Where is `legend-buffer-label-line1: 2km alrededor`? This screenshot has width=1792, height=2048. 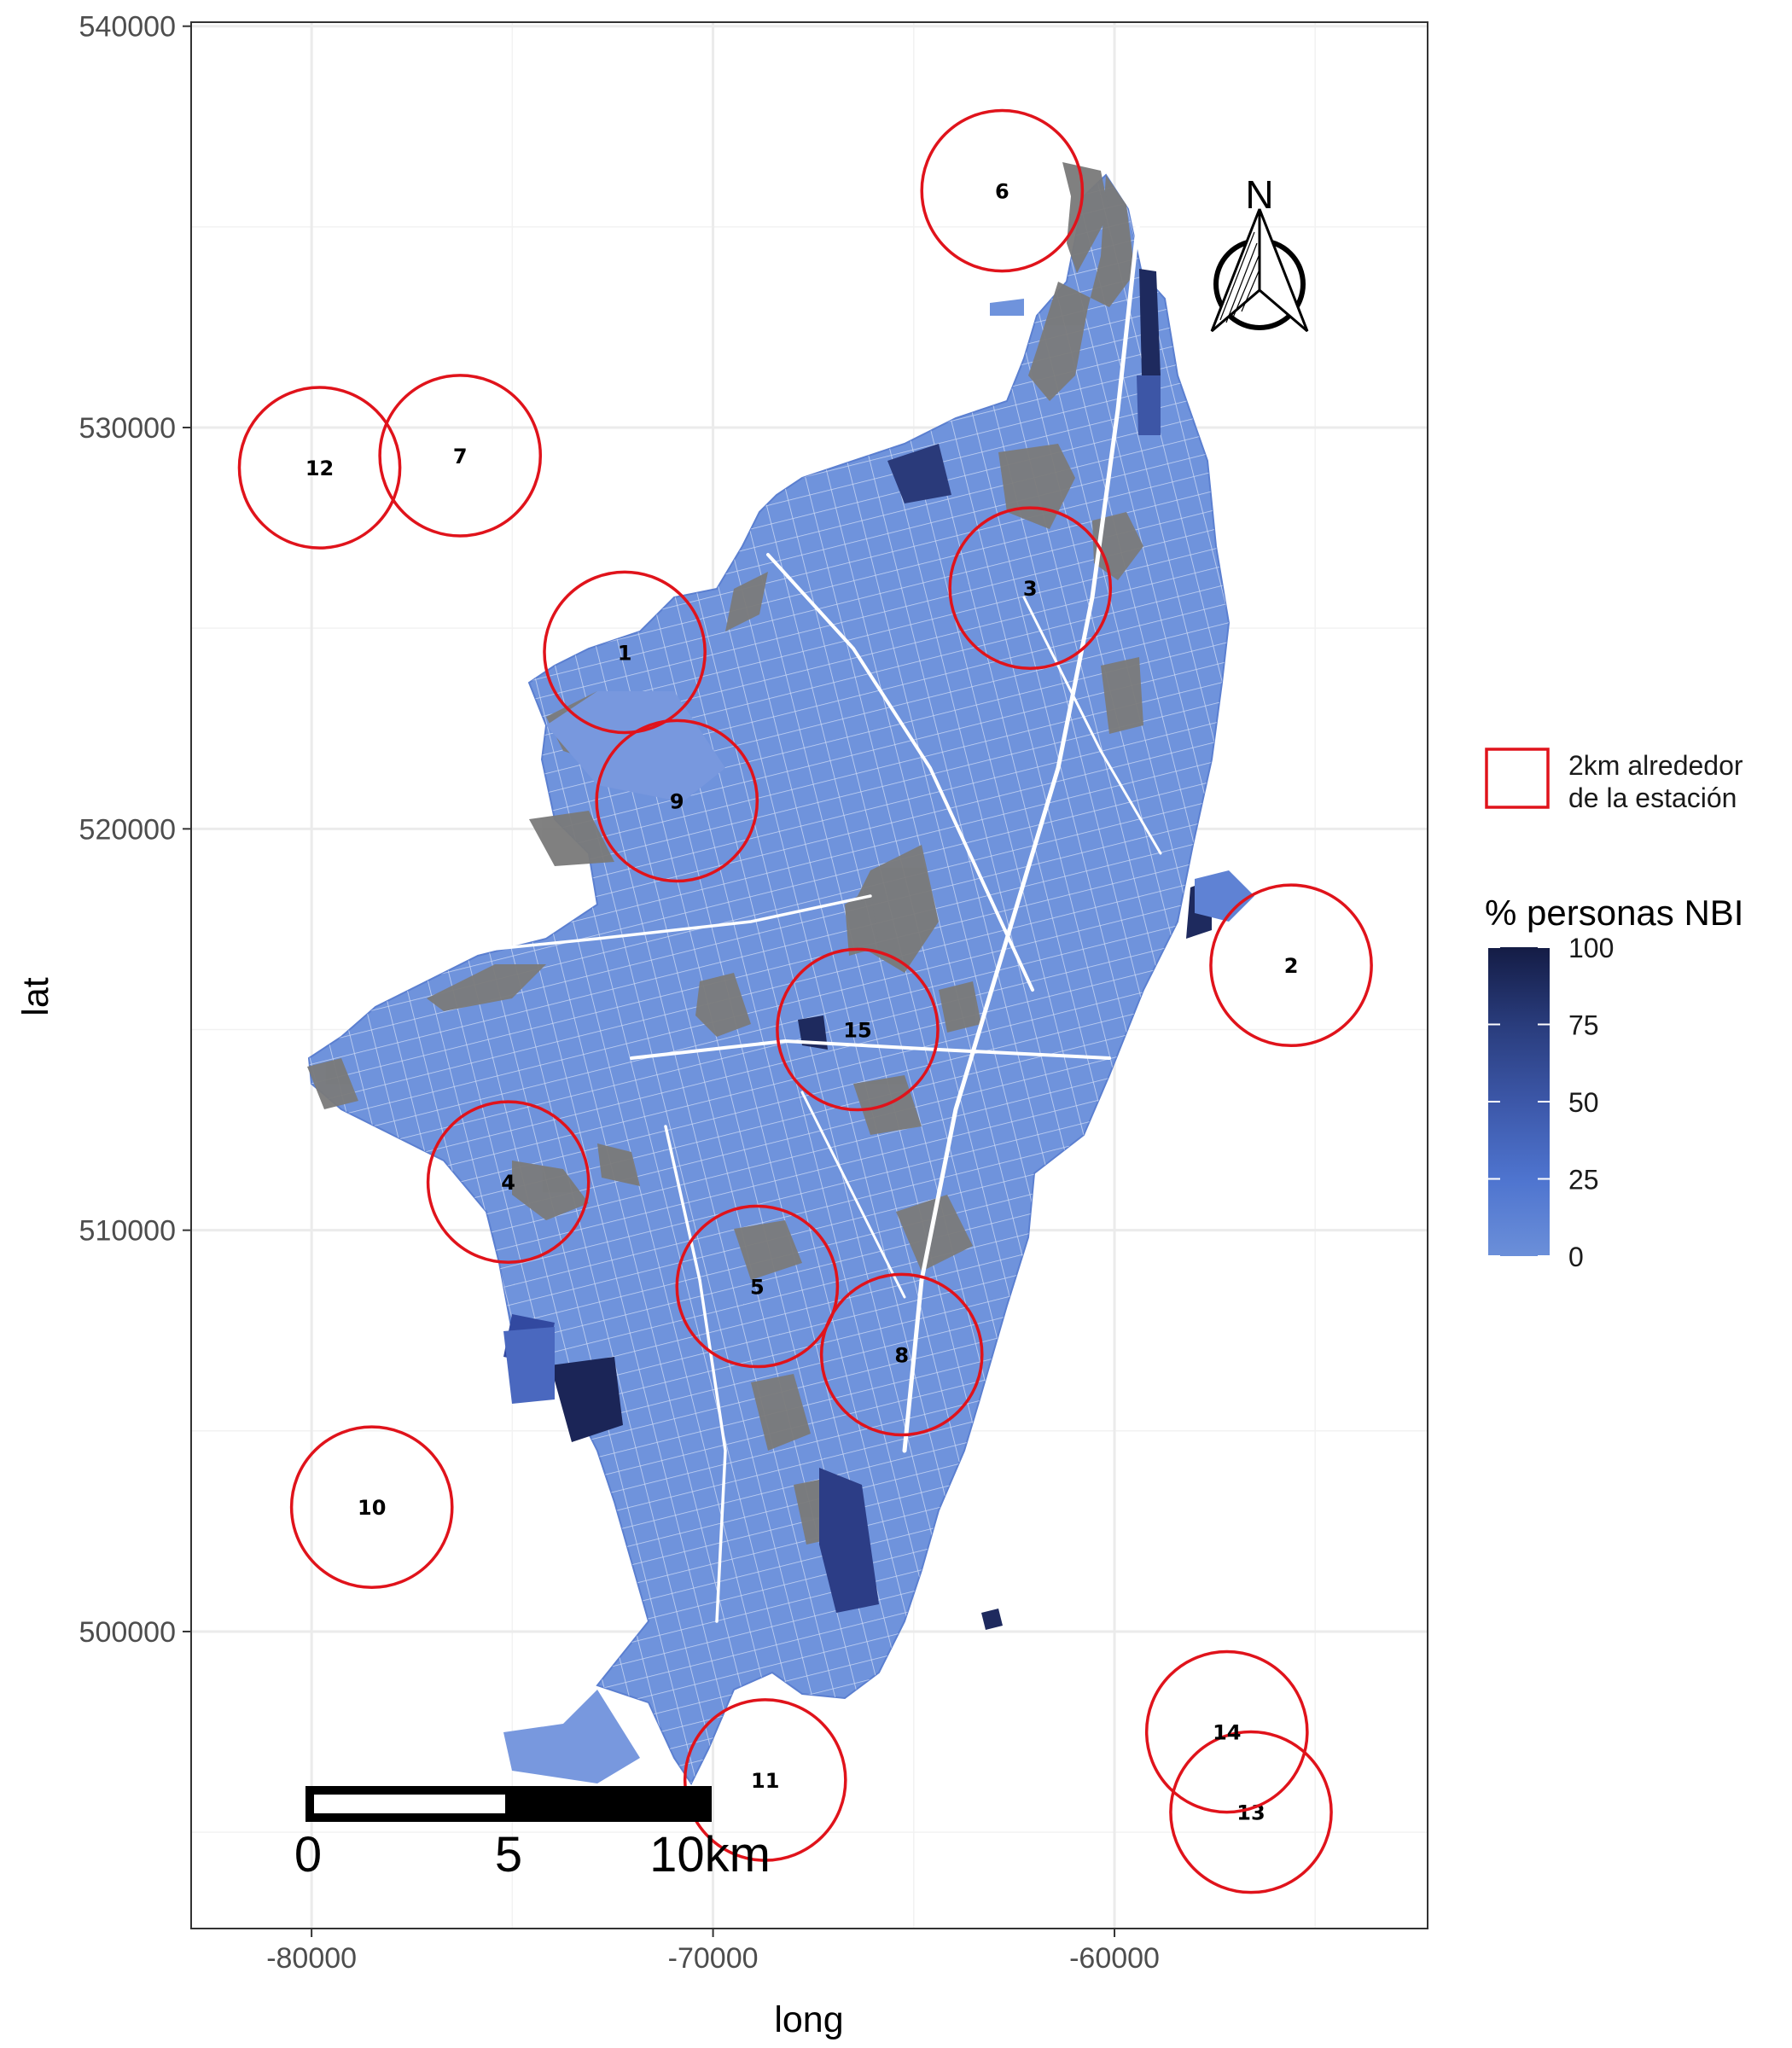
legend-buffer-label-line1: 2km alrededor is located at coordinates (1655, 765).